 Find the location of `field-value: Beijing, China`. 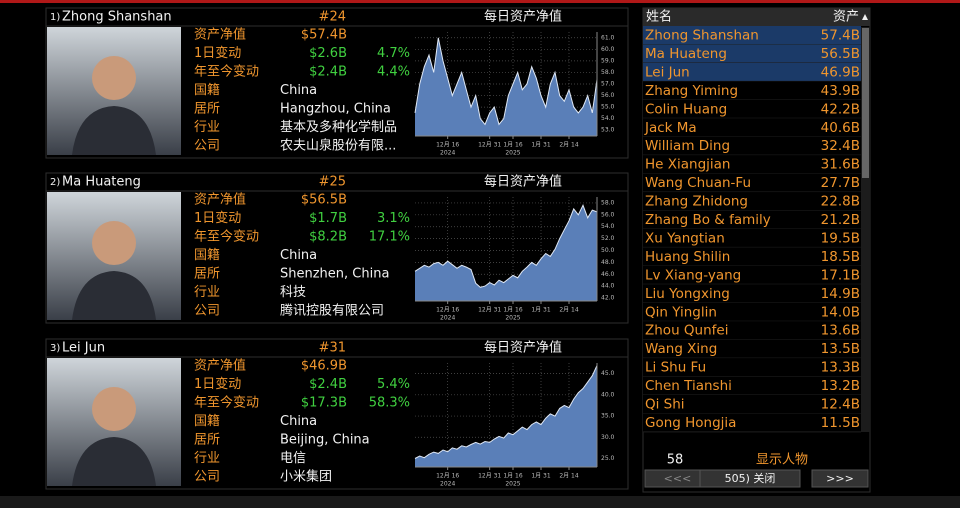

field-value: Beijing, China is located at coordinates (325, 440).